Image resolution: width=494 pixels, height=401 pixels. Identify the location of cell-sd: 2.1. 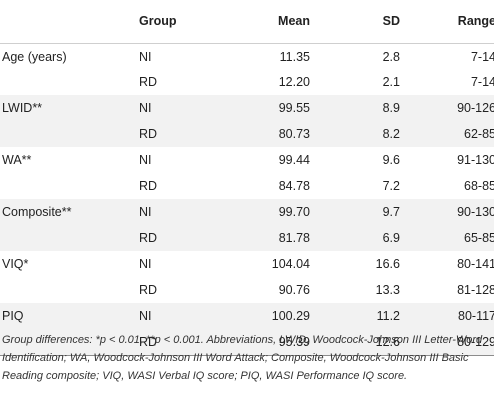
(391, 82).